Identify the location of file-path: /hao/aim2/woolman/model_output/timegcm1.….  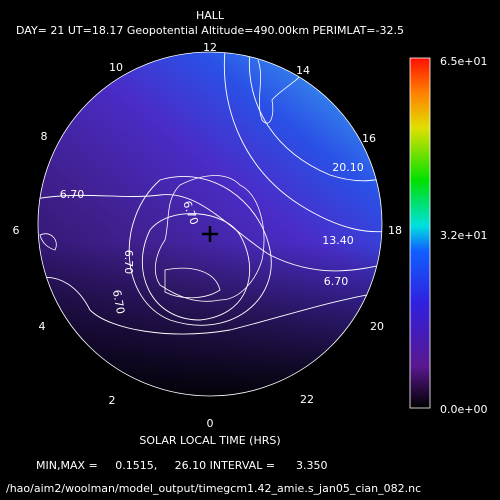
(213, 488).